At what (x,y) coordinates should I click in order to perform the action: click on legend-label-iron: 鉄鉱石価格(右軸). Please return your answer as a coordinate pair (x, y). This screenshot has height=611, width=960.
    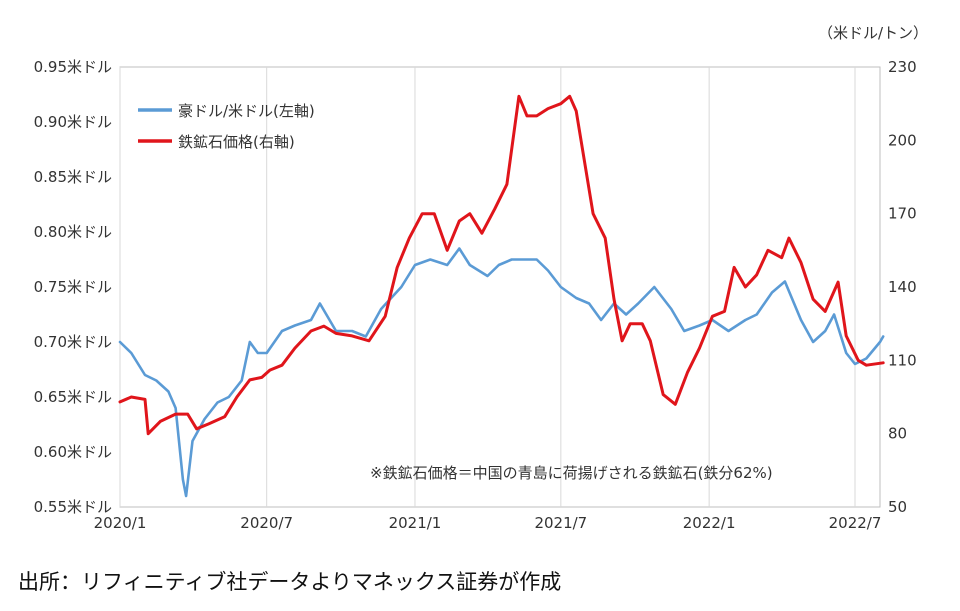
    Looking at the image, I should click on (236, 142).